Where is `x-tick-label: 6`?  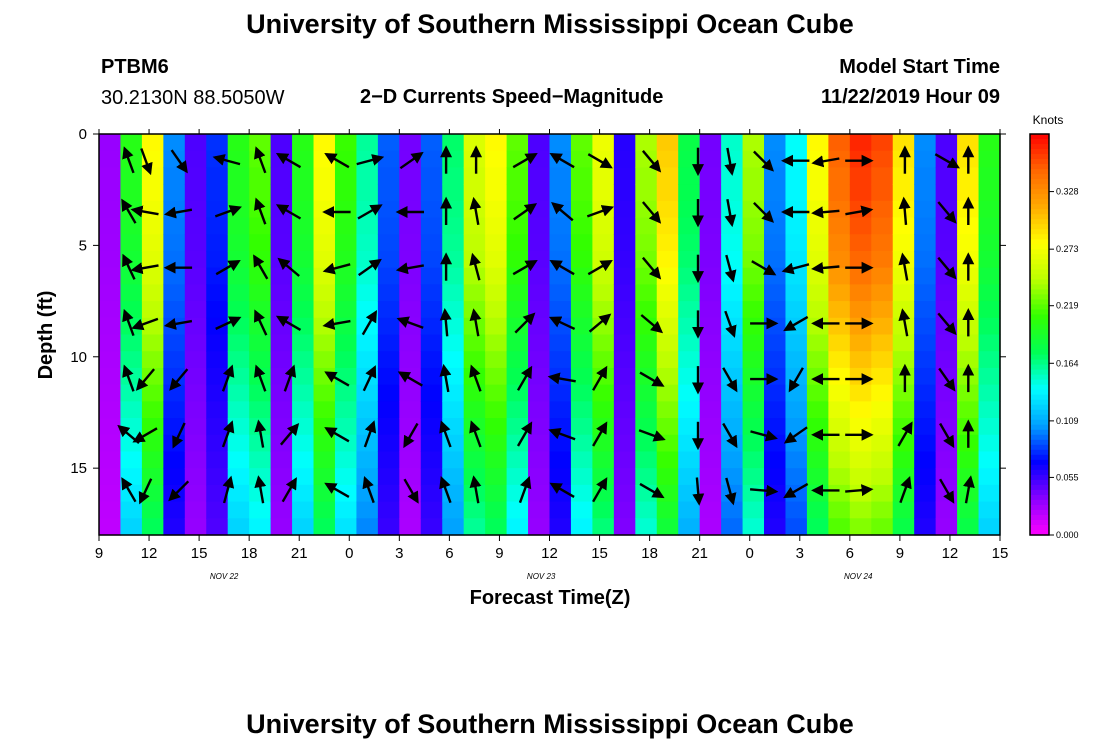
x-tick-label: 6 is located at coordinates (449, 553).